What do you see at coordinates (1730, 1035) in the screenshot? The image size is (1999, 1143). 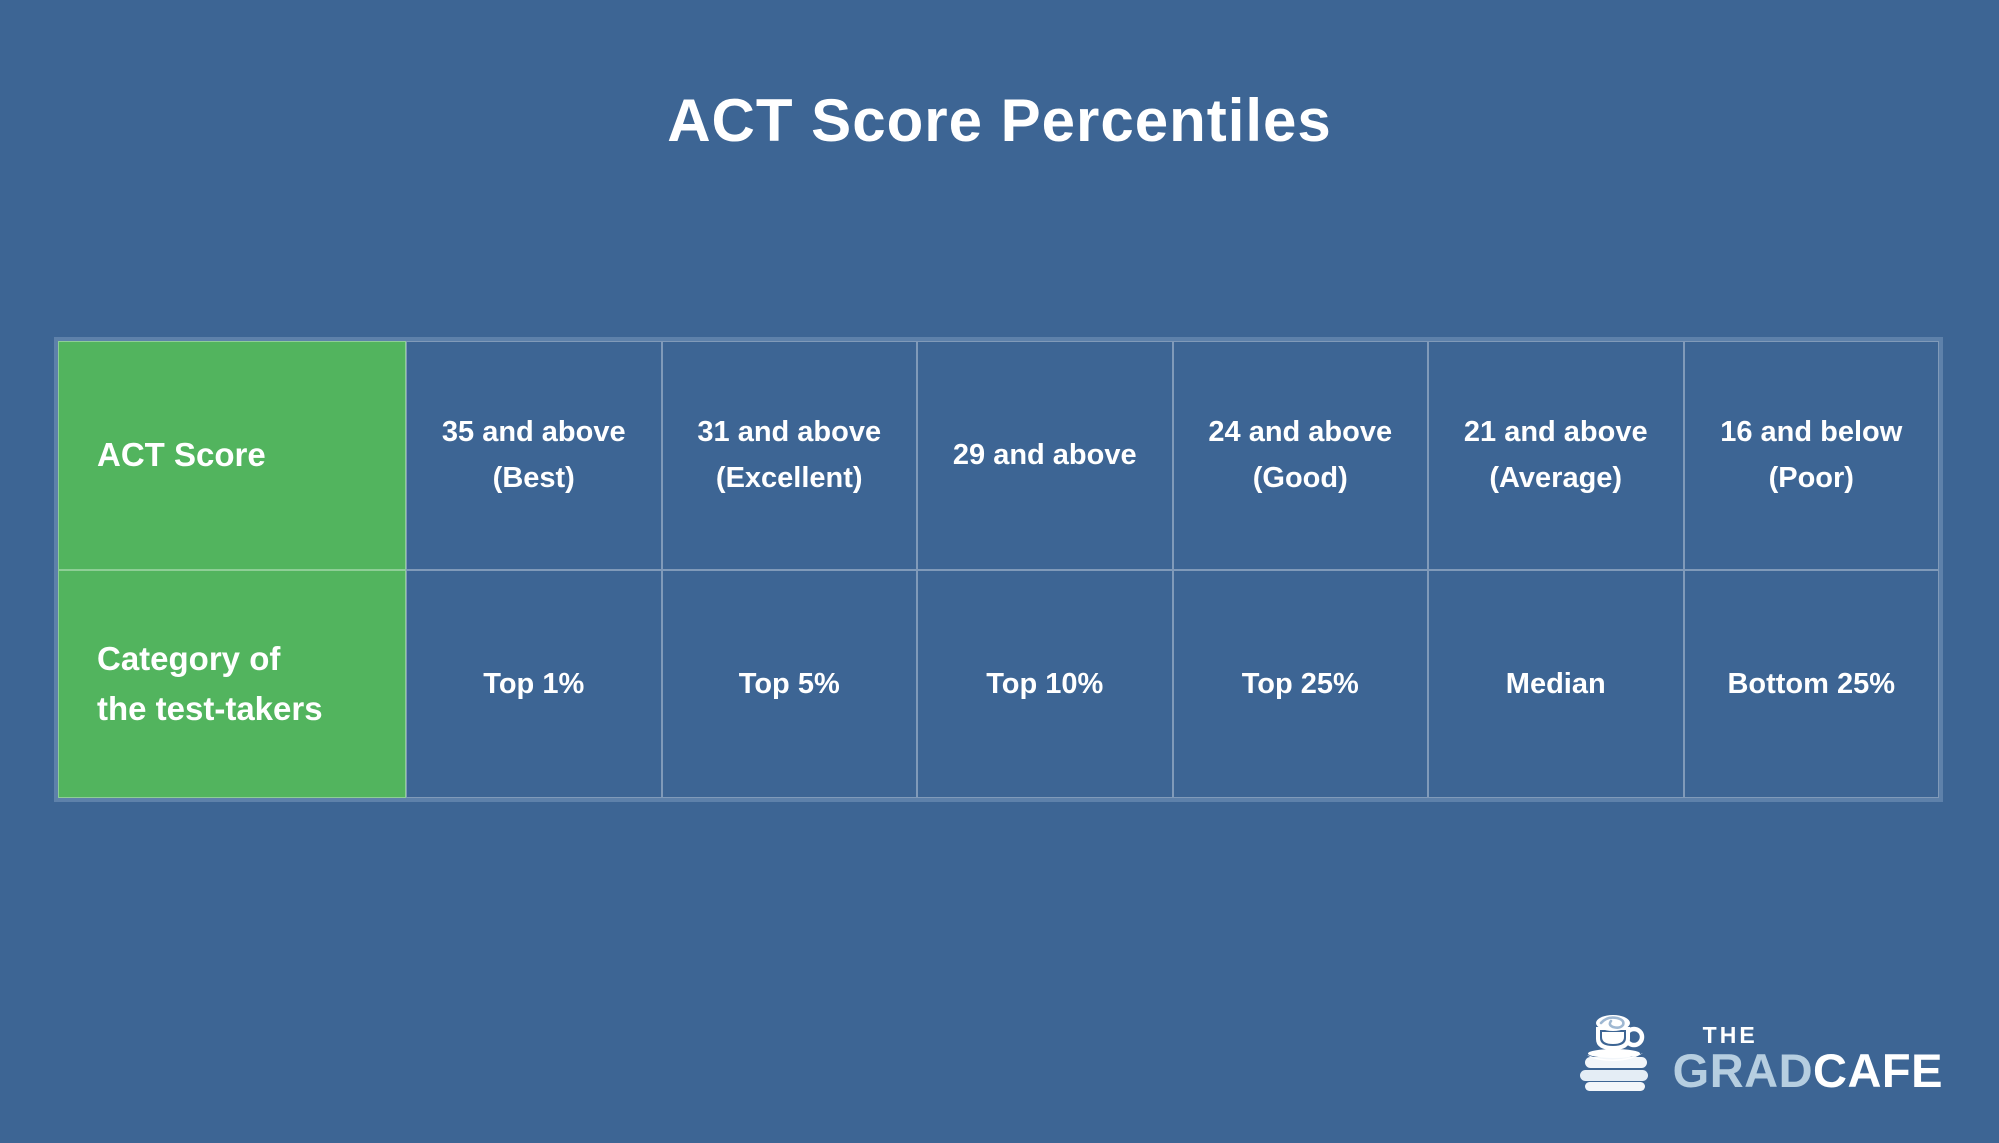 I see `logo-the-label: THE` at bounding box center [1730, 1035].